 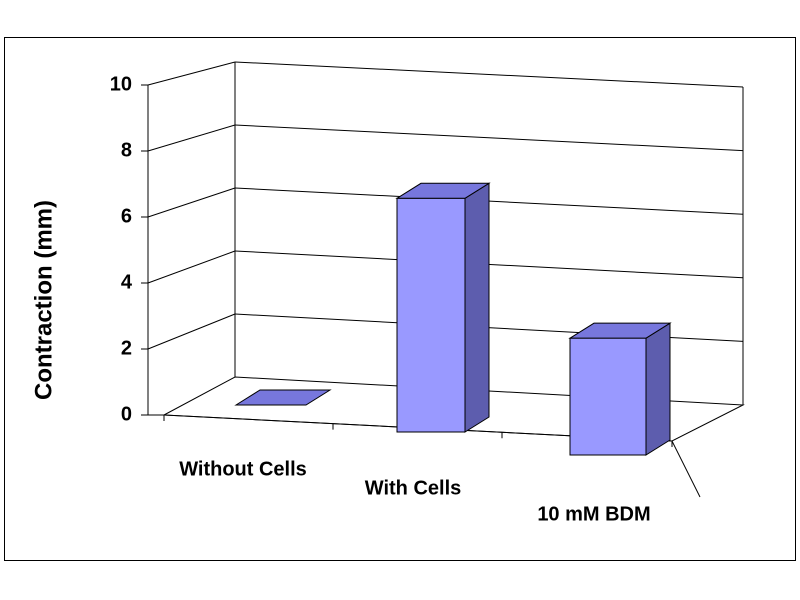 I want to click on gridline-back, so click(x=489, y=138).